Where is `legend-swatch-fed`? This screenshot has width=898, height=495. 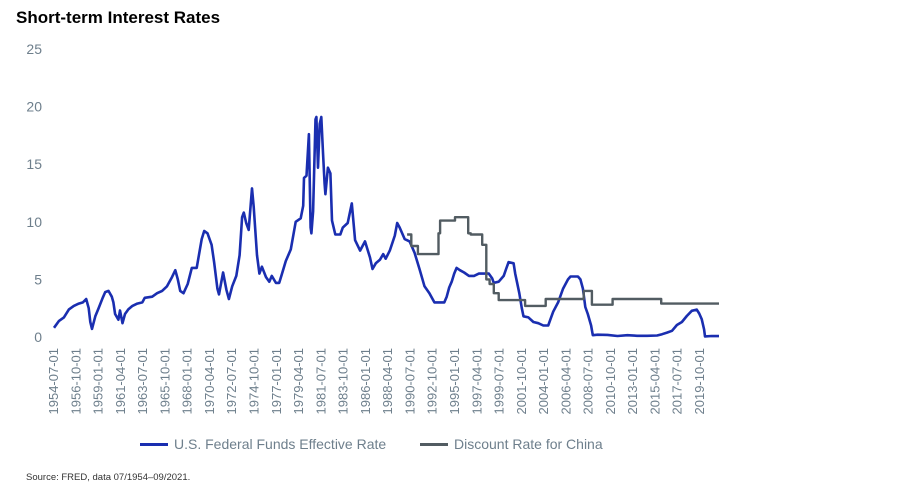
legend-swatch-fed is located at coordinates (154, 444).